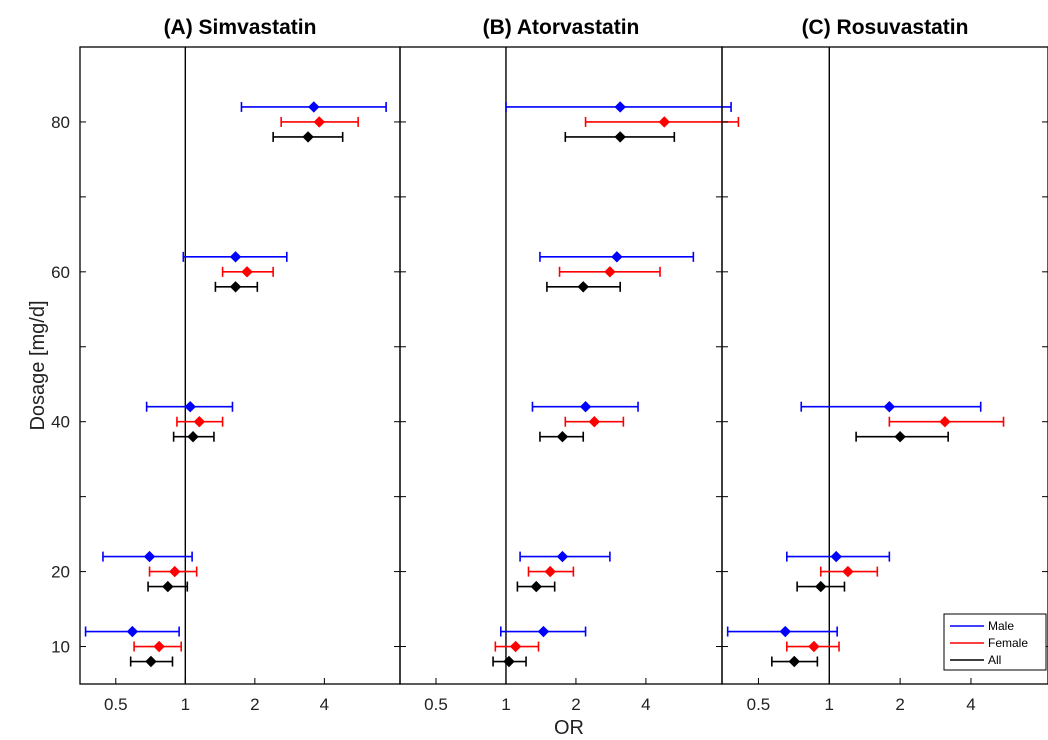  What do you see at coordinates (885, 27) in the screenshot?
I see `panel-title: (C) Rosuvastatin` at bounding box center [885, 27].